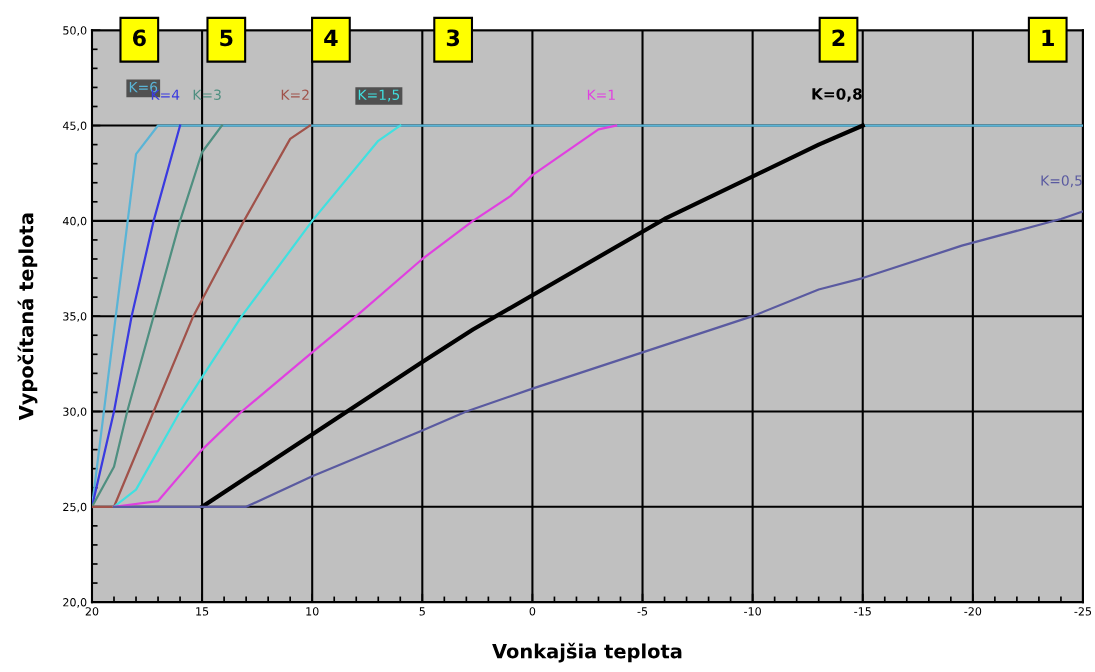  Describe the element at coordinates (642, 611) in the screenshot. I see `x-tick-label: -5` at that location.